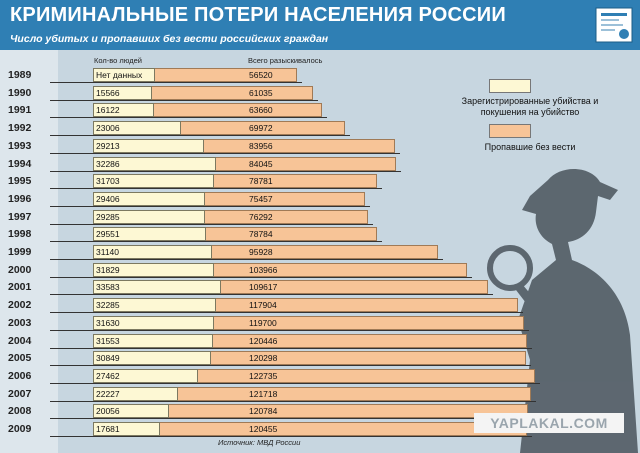  I want to click on label-murders: 31553, so click(108, 341).